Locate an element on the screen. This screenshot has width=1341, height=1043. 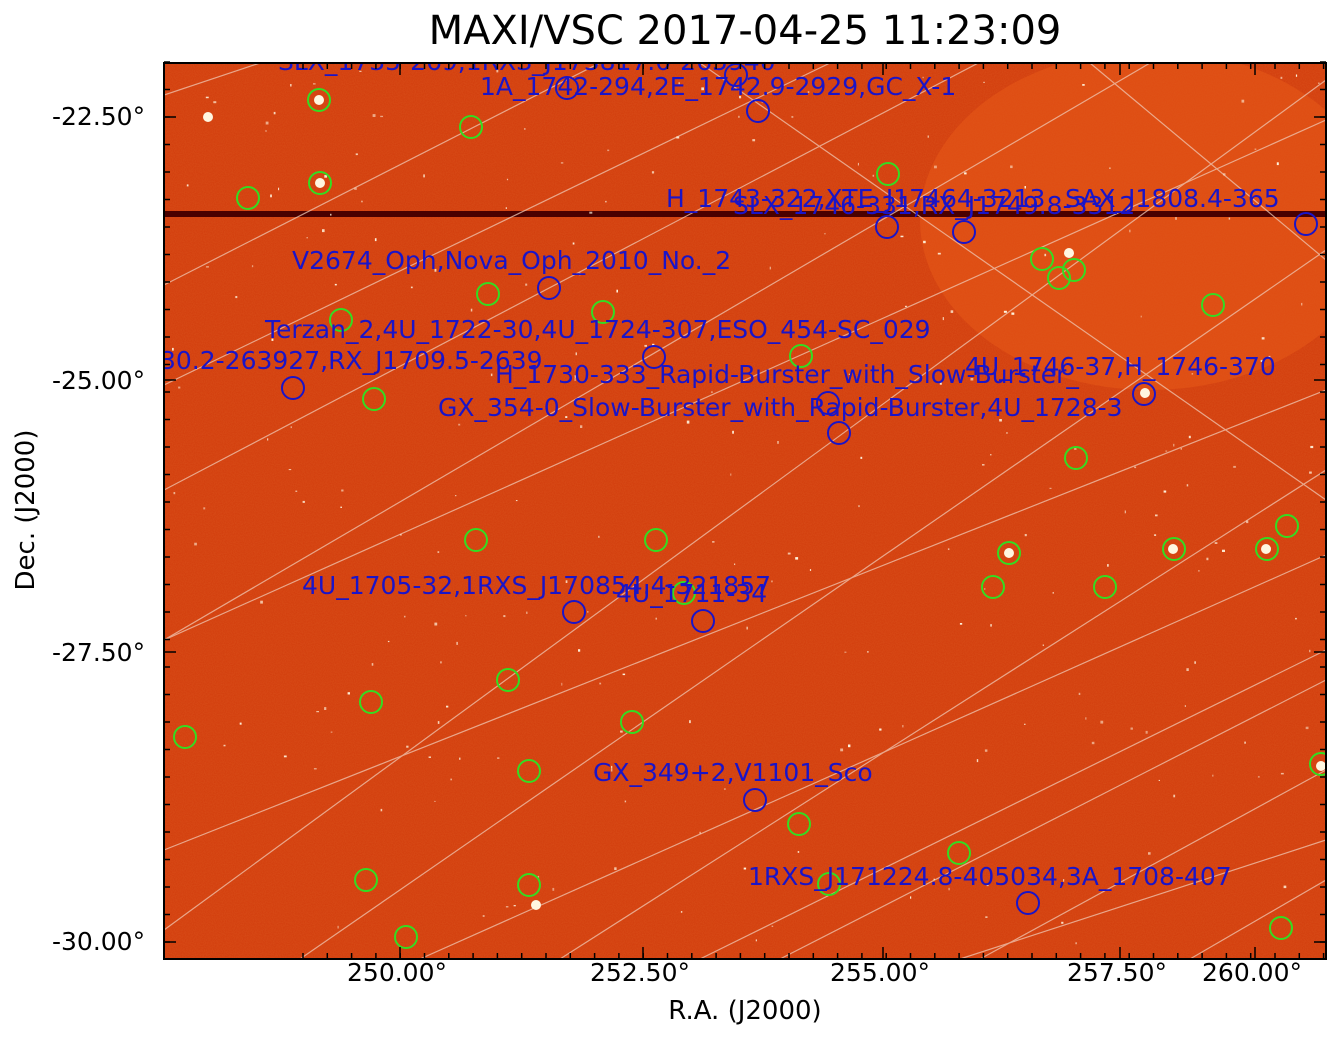
source-label: 4U_1711-34 is located at coordinates (691, 593).